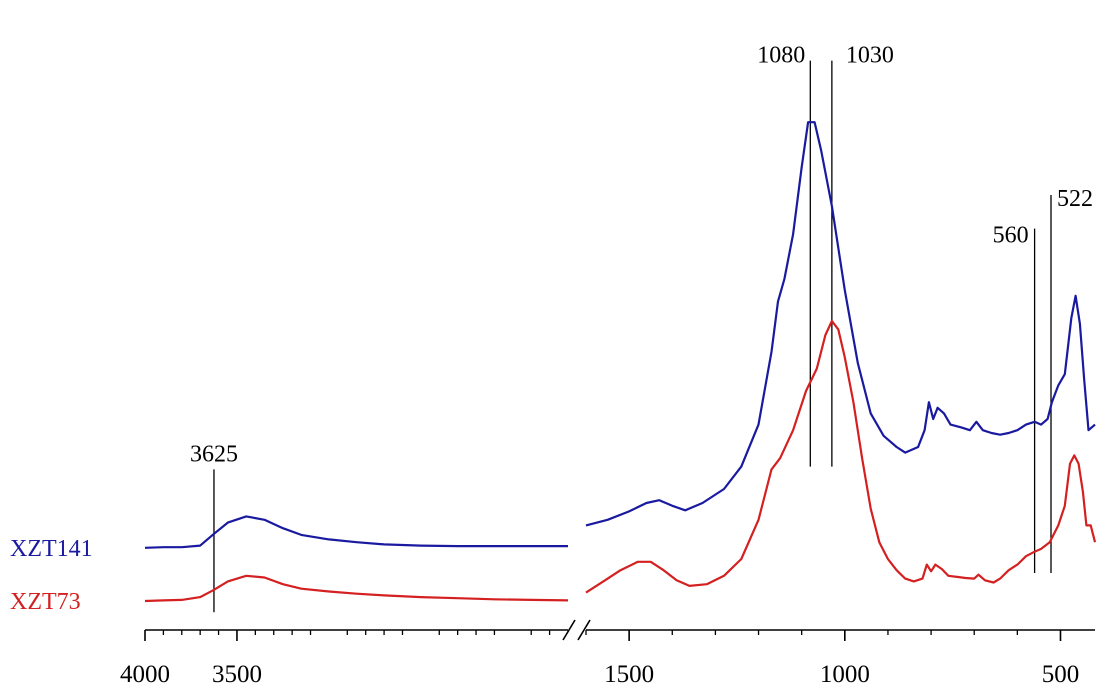 The width and height of the screenshot is (1111, 690). What do you see at coordinates (356, 588) in the screenshot?
I see `series-line-XZT73-high` at bounding box center [356, 588].